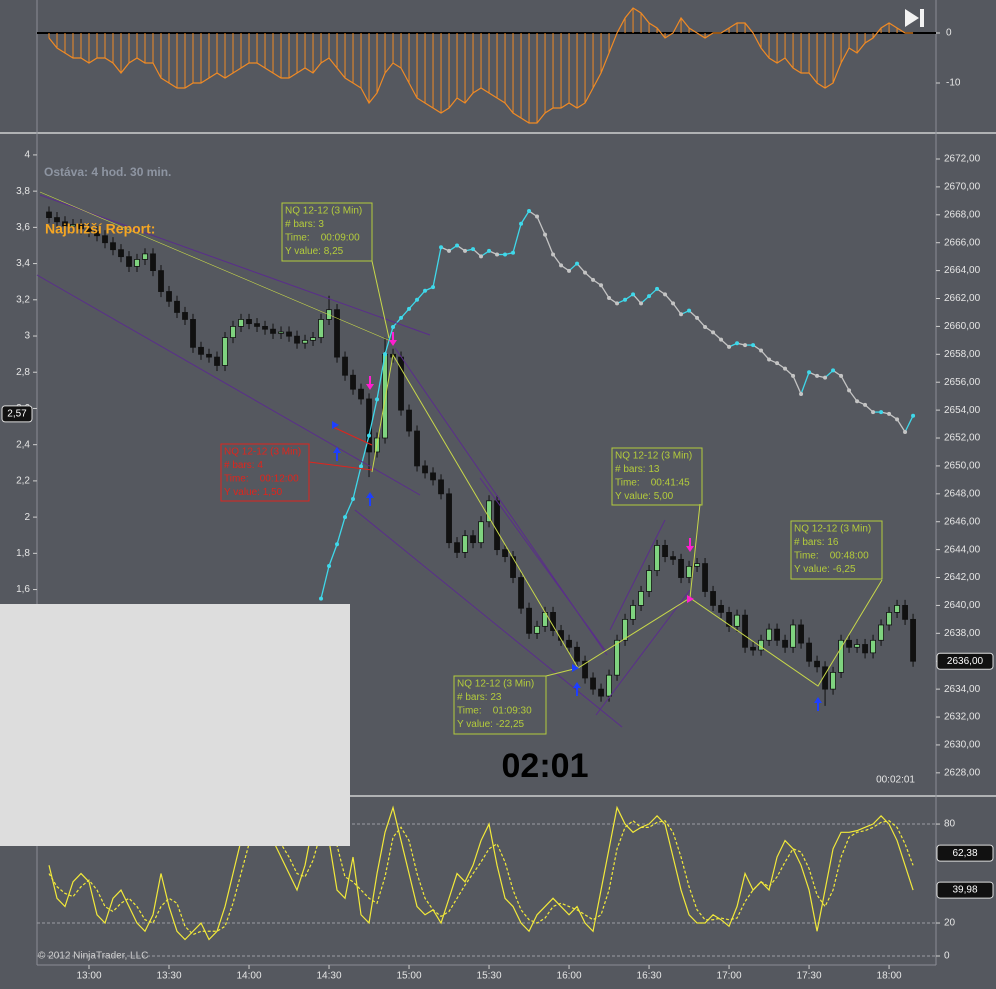 The height and width of the screenshot is (989, 996). Describe the element at coordinates (962, 298) in the screenshot. I see `y-tick-label: 2662,00` at that location.